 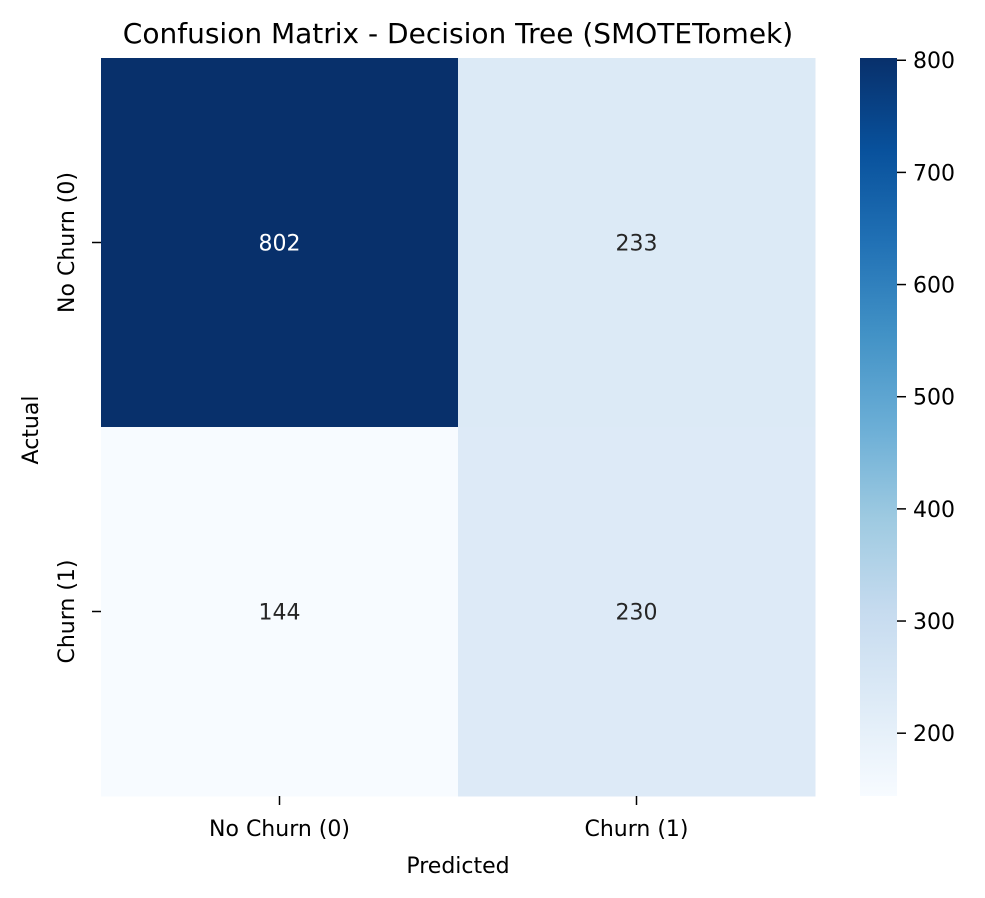 What do you see at coordinates (279, 829) in the screenshot?
I see `x-tick-label: No Churn (0)` at bounding box center [279, 829].